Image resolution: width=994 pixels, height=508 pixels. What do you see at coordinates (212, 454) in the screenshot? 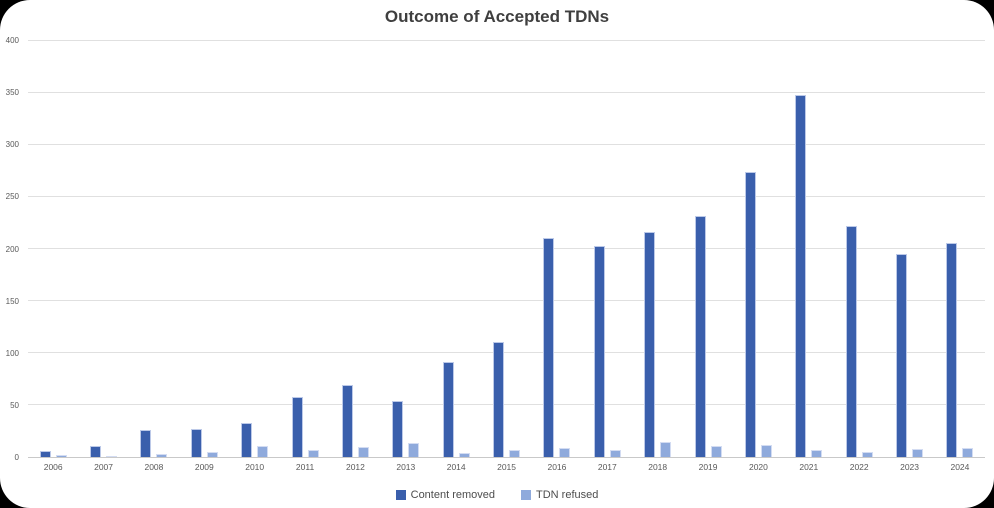
I see `bar-2009-tdn-refused` at bounding box center [212, 454].